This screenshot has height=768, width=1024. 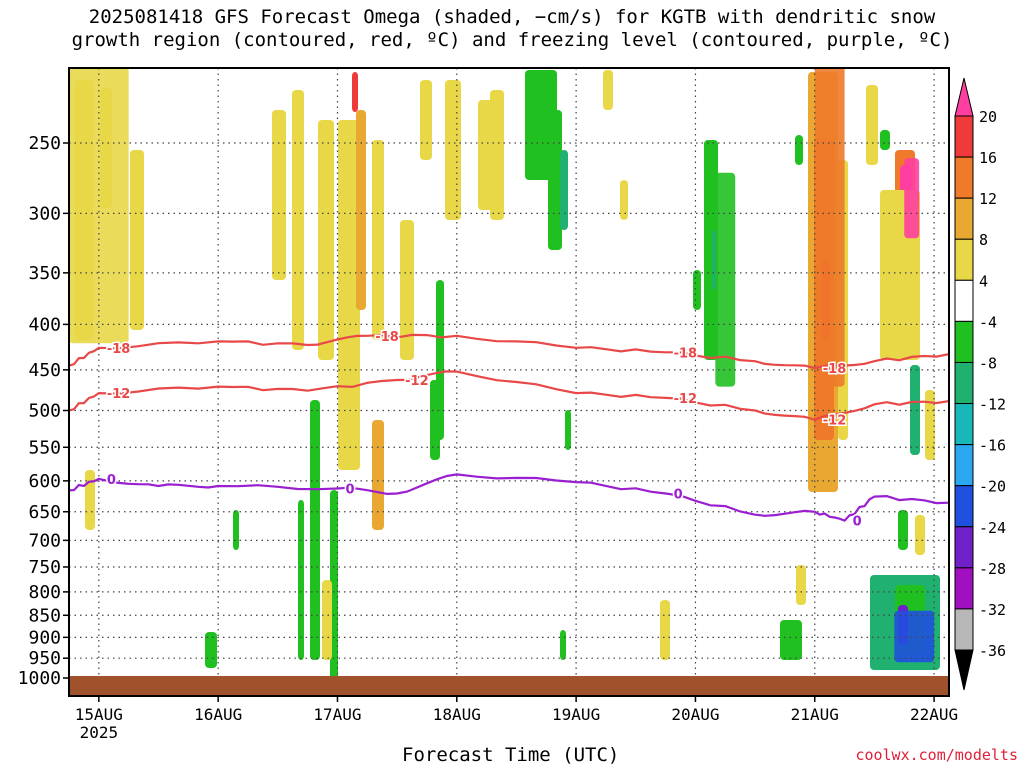 I want to click on ytick-label-400: 400, so click(x=44, y=324).